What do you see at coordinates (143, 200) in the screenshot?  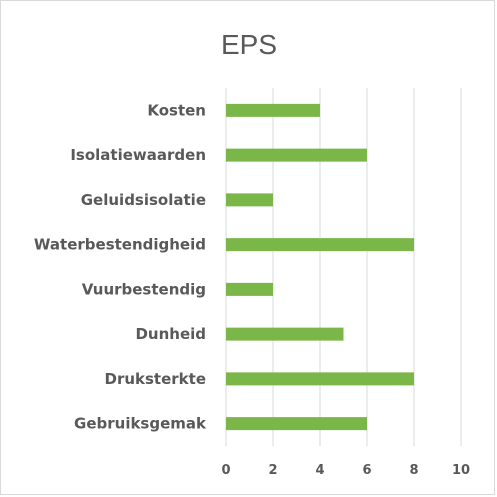 I see `category-label: Geluidsisolatie` at bounding box center [143, 200].